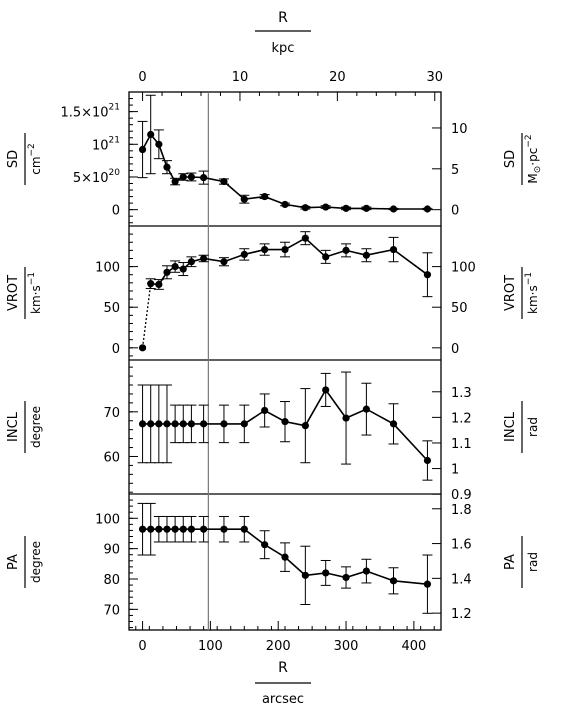 Image resolution: width=568 pixels, height=715 pixels. Describe the element at coordinates (210, 646) in the screenshot. I see `x-tick-label: 100` at that location.